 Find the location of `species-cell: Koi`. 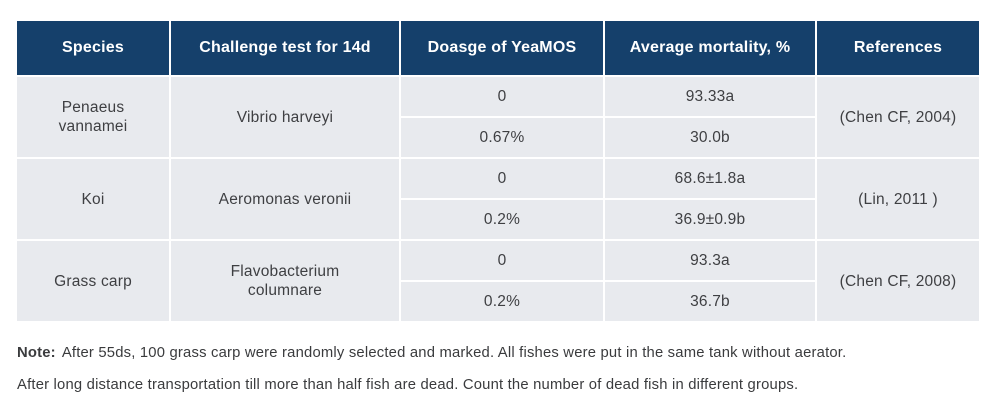

species-cell: Koi is located at coordinates (93, 199).